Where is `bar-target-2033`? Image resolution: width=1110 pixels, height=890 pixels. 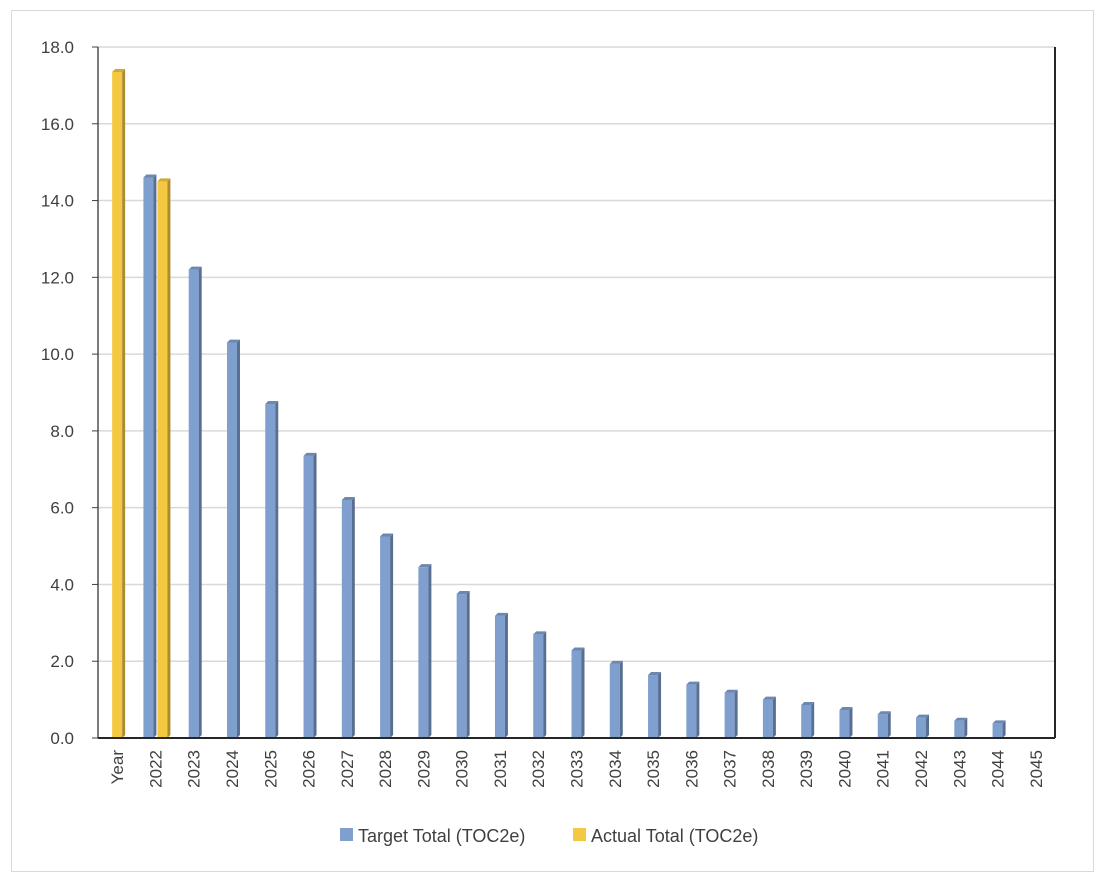 bar-target-2033 is located at coordinates (578, 692).